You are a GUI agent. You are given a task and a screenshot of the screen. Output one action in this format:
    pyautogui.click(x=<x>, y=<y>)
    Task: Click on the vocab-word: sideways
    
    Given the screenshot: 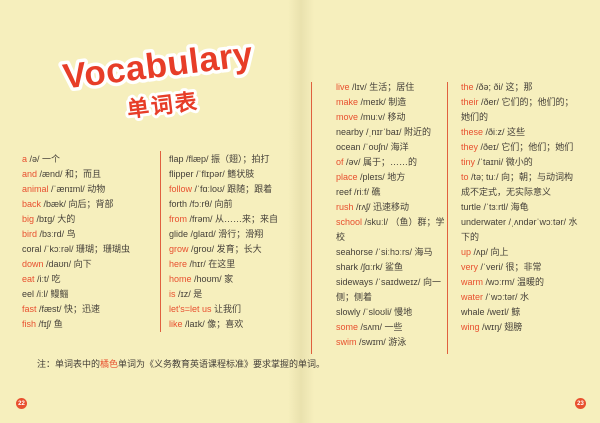 What is the action you would take?
    pyautogui.click(x=355, y=282)
    